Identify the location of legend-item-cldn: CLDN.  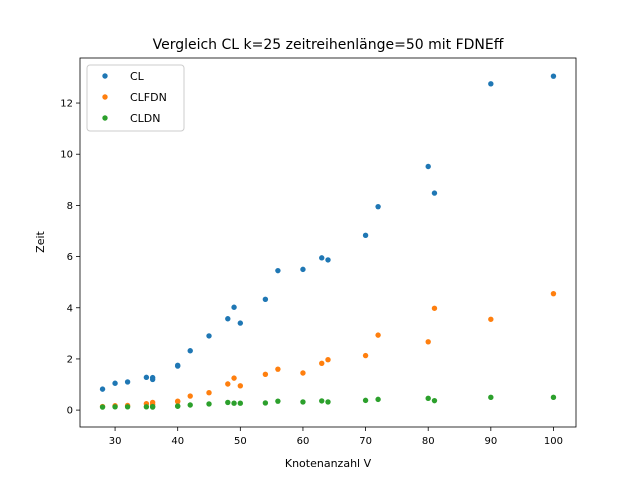
(131, 118).